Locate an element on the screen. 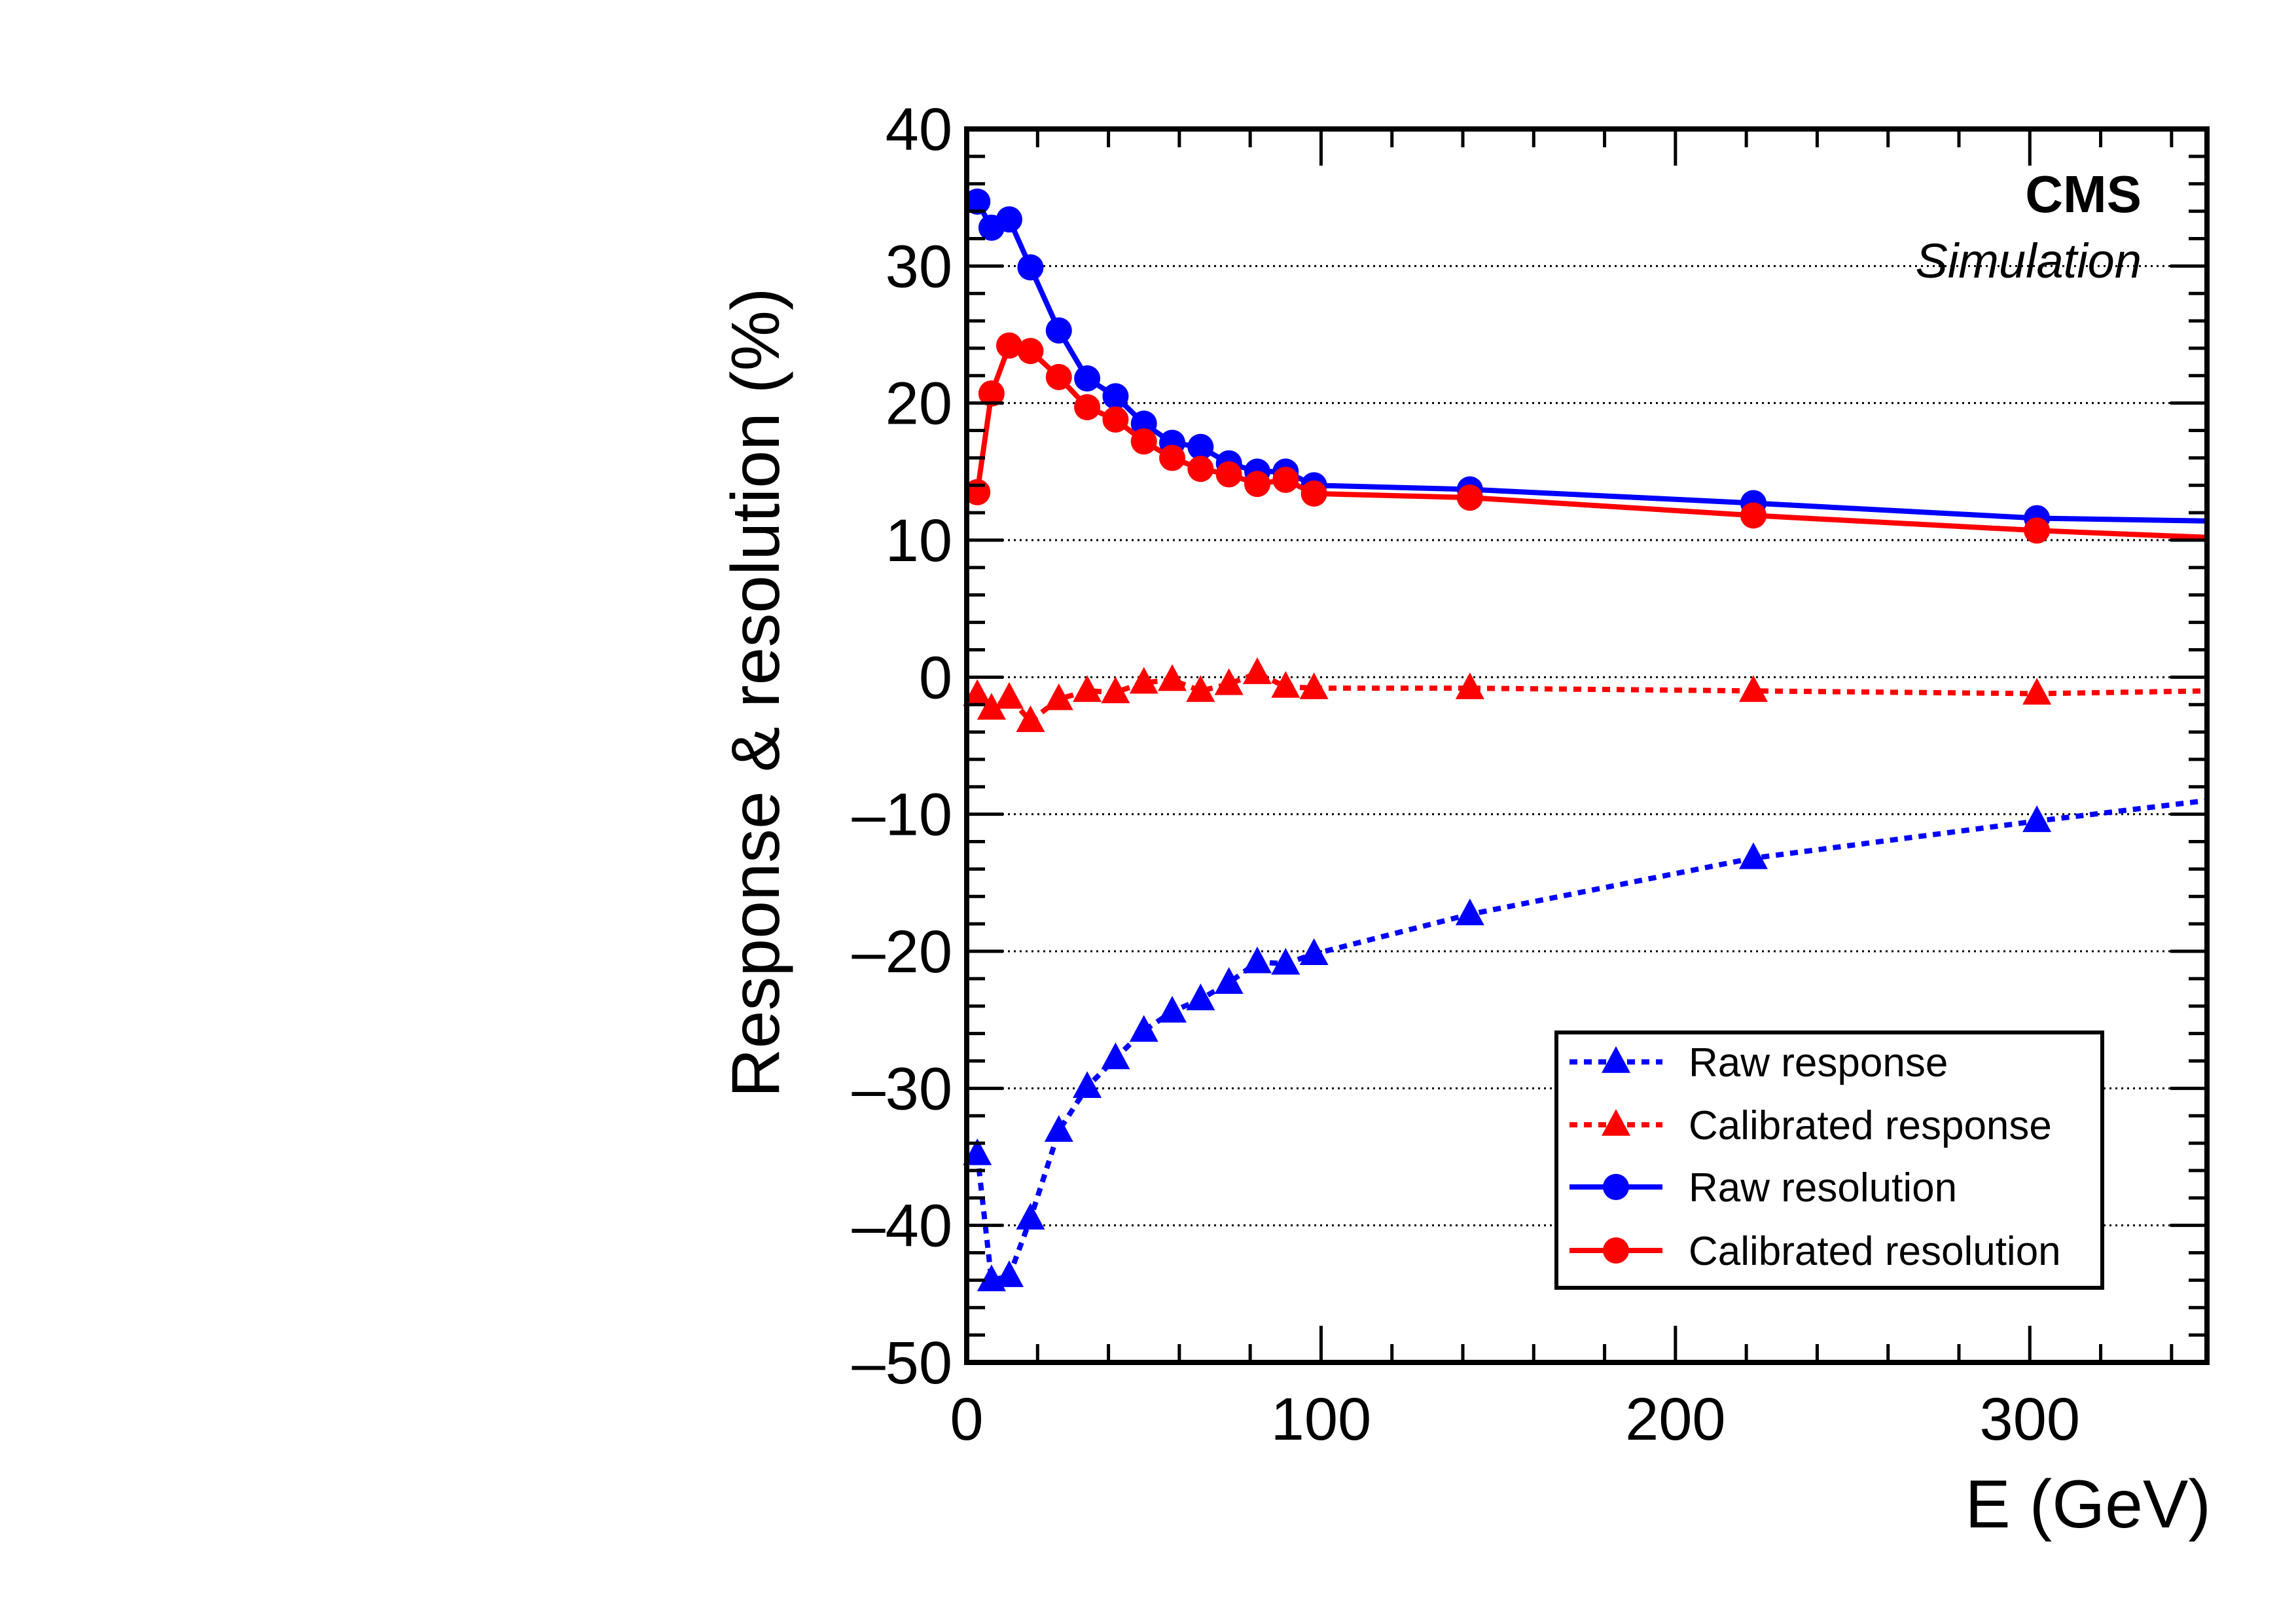 The width and height of the screenshot is (2296, 1623). x-tick-label: 0 is located at coordinates (966, 1419).